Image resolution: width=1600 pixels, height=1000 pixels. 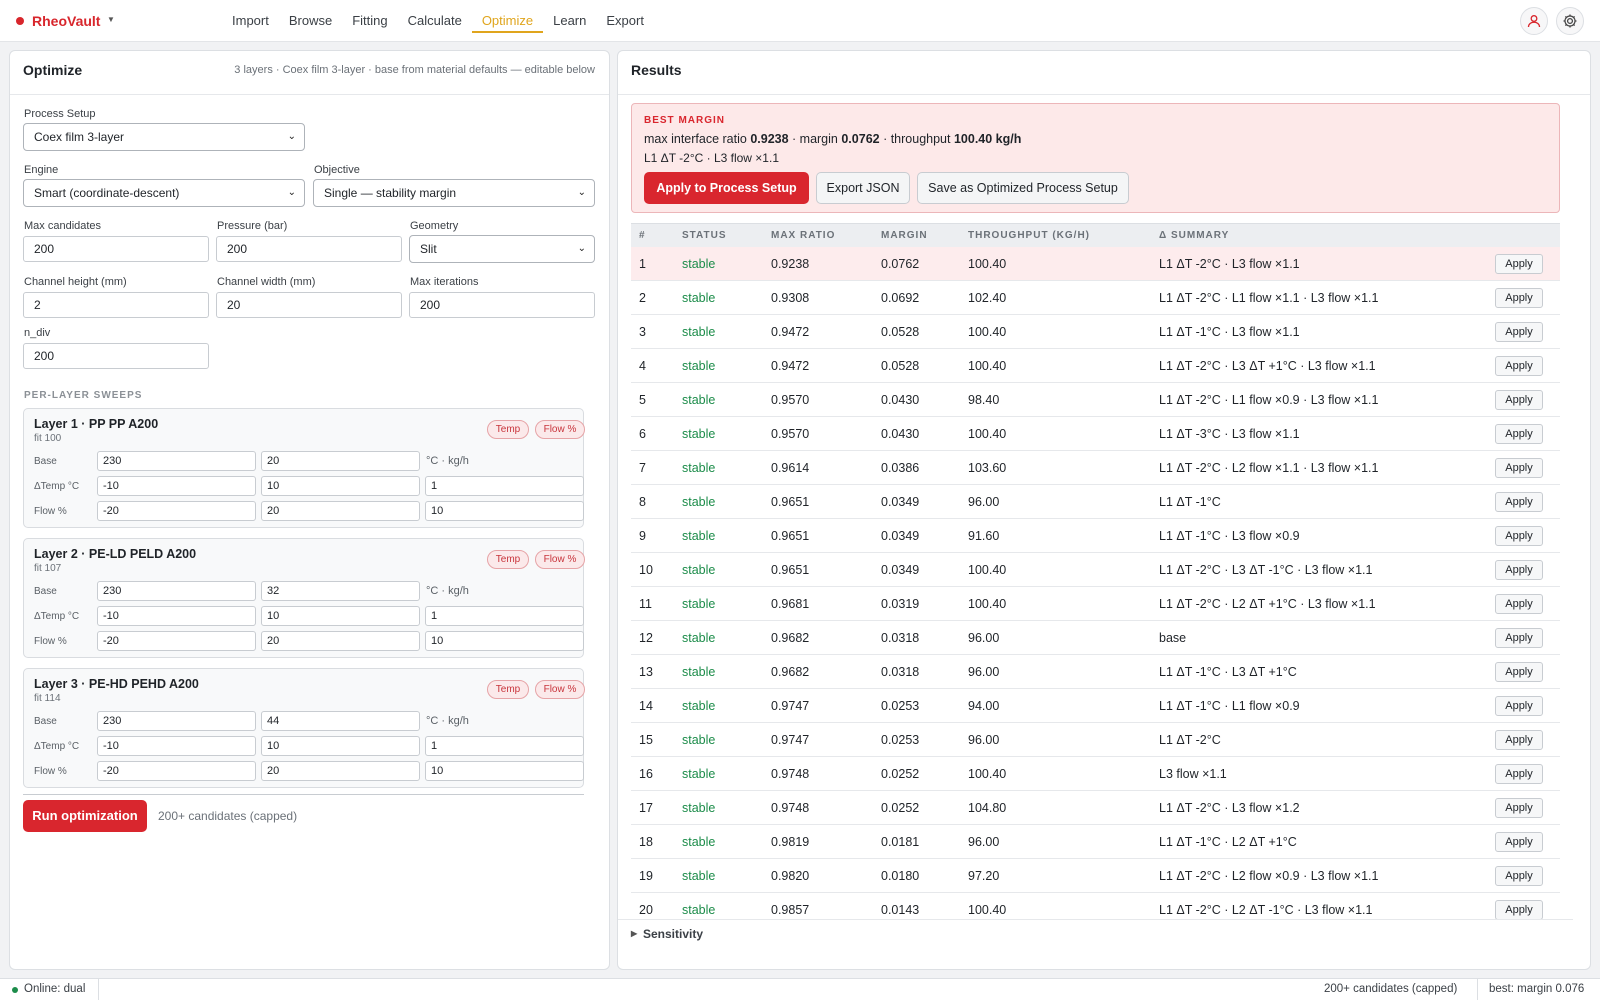 I want to click on settings-button, so click(x=1570, y=21).